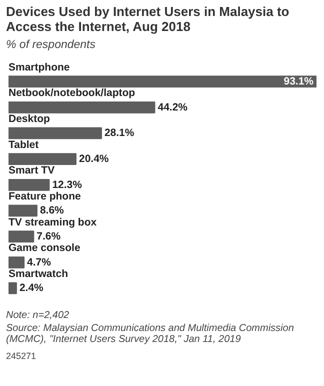 This screenshot has width=324, height=386. What do you see at coordinates (52, 222) in the screenshot?
I see `y-tick-label: TV streaming box` at bounding box center [52, 222].